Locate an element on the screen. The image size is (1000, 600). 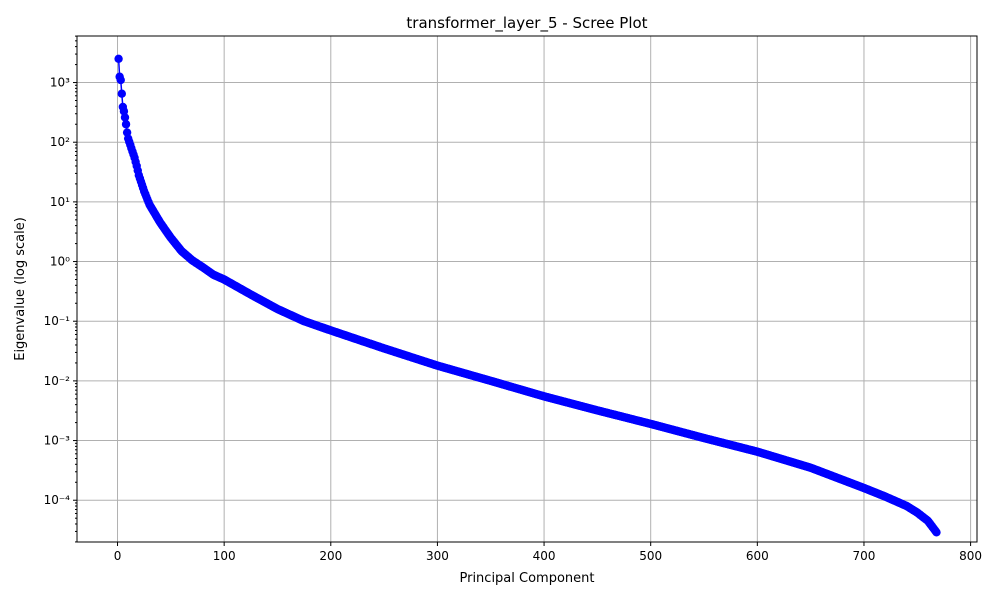
chart-title: transformer_layer_5 - Scree Plot is located at coordinates (526, 23).